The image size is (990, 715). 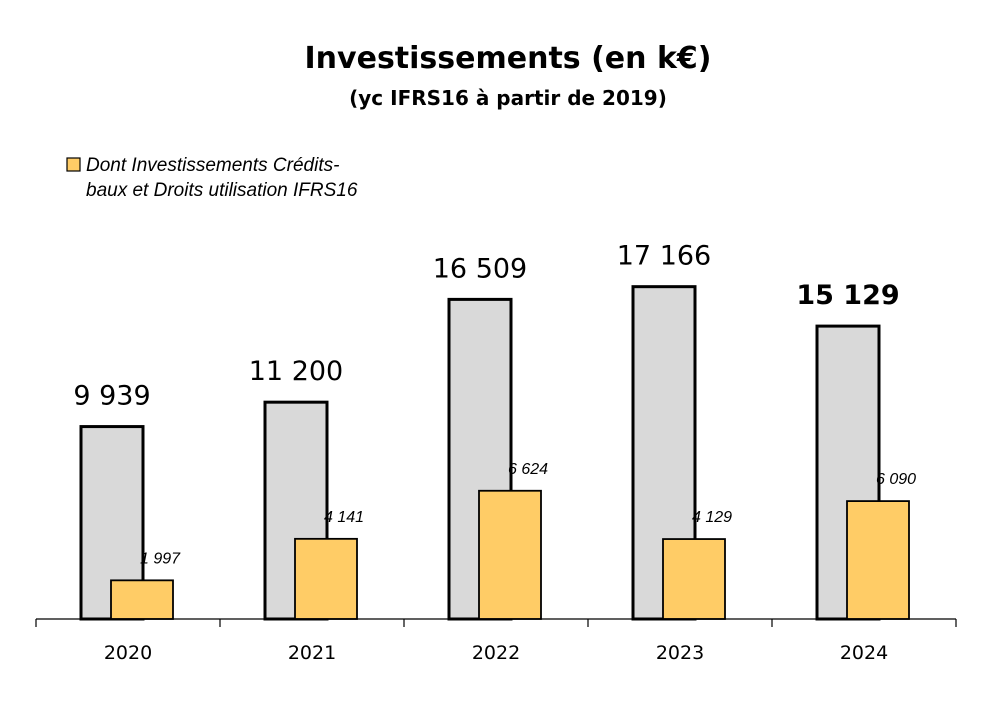 What do you see at coordinates (312, 653) in the screenshot?
I see `x-tick-label: 2021` at bounding box center [312, 653].